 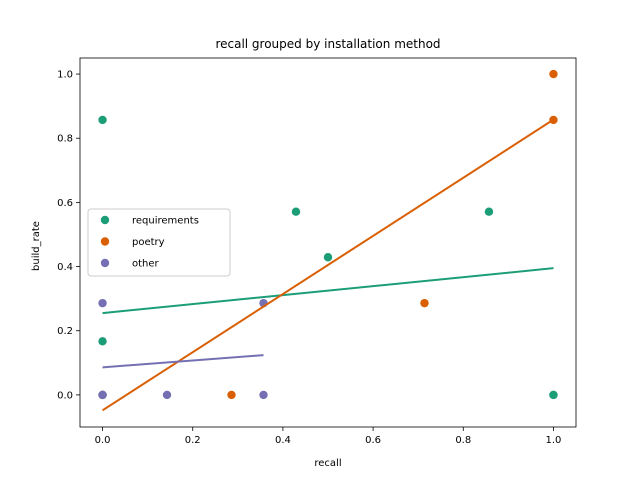 I want to click on legend-marker-requirements, so click(x=105, y=220).